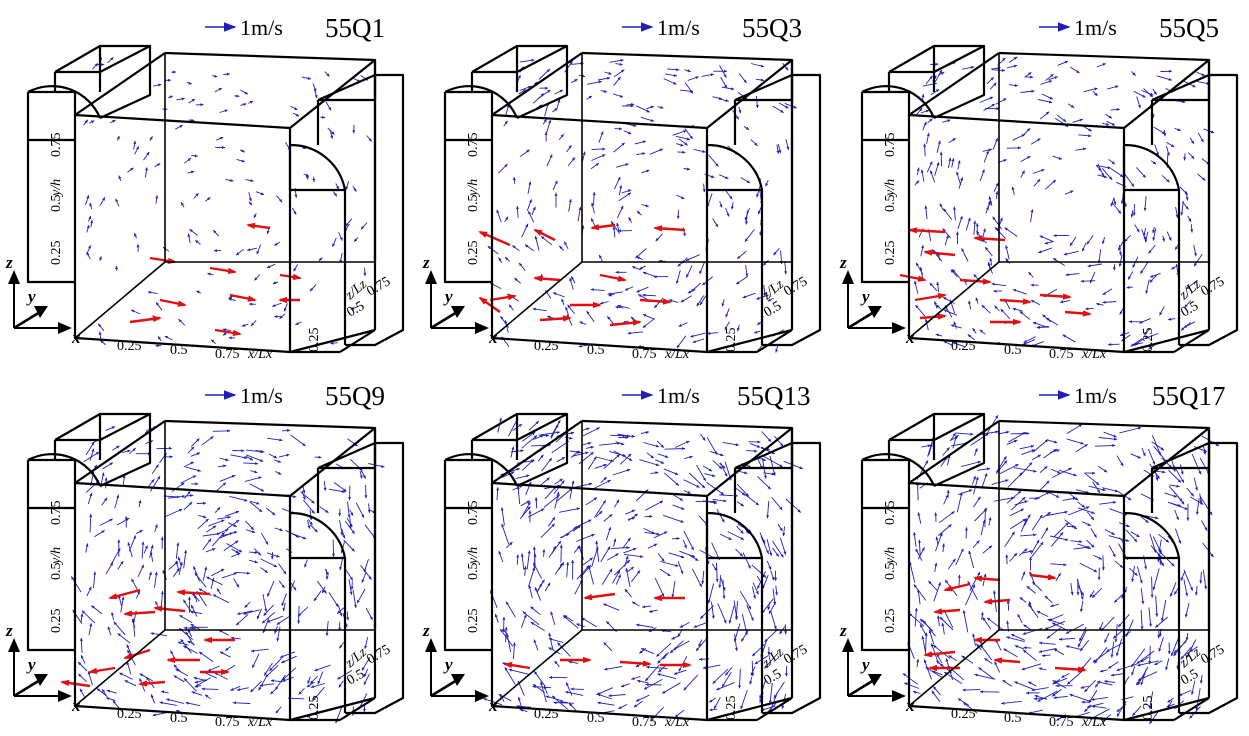  What do you see at coordinates (227, 574) in the screenshot?
I see `vector-field` at bounding box center [227, 574].